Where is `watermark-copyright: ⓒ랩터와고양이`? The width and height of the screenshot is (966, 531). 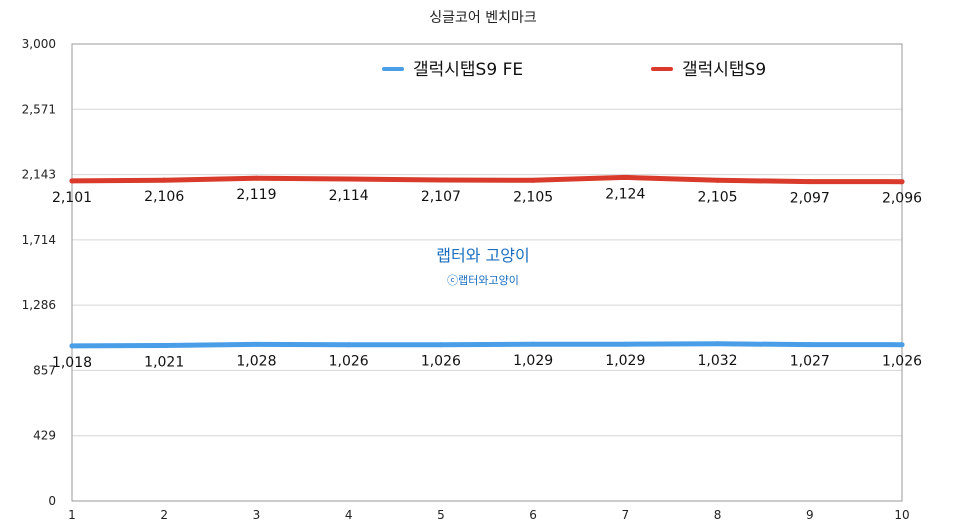 watermark-copyright: ⓒ랩터와고양이 is located at coordinates (483, 280).